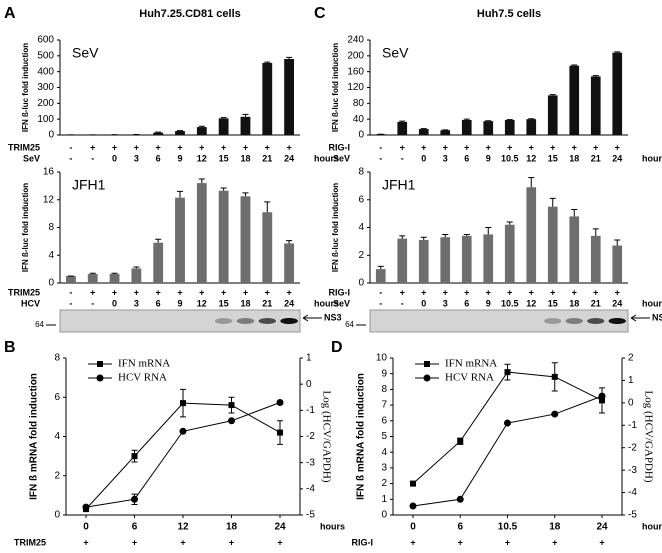 This screenshot has height=553, width=662. Describe the element at coordinates (320, 13) in the screenshot. I see `panel-label: C` at that location.